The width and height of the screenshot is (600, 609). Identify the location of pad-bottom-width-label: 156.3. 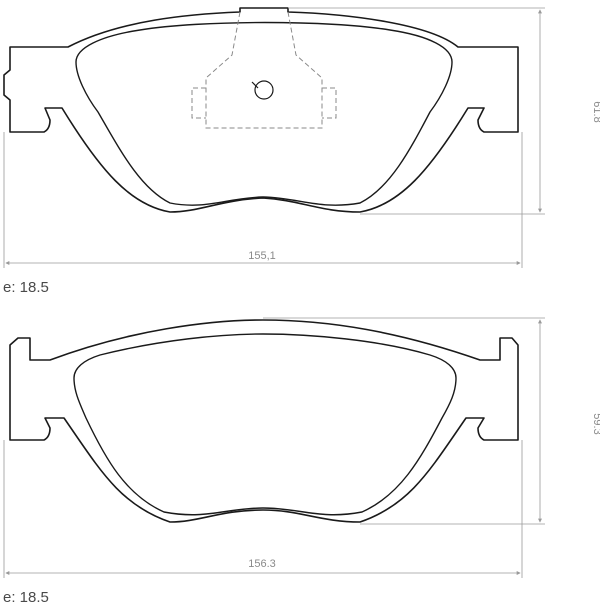
(262, 564).